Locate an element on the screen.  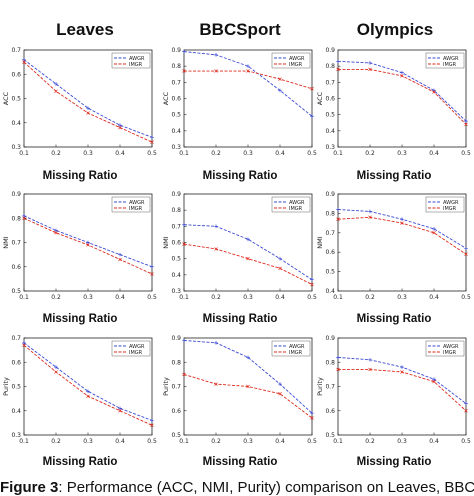
column-title-bbcsport: BBCSport is located at coordinates (240, 29).